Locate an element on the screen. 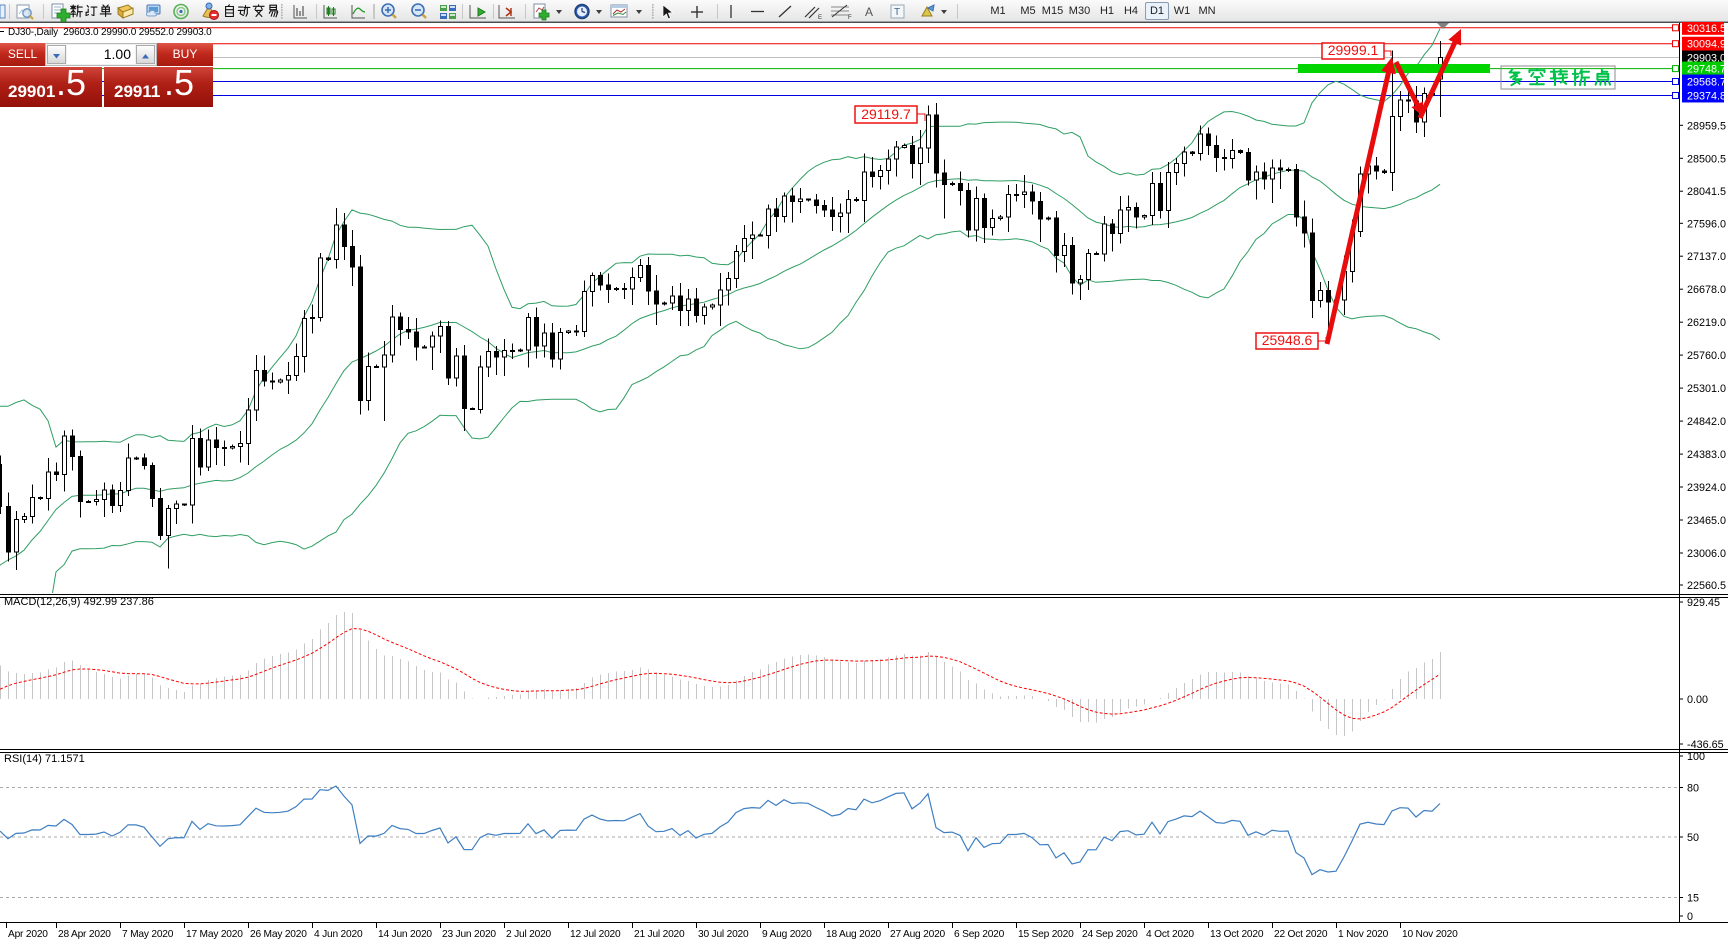 Image resolution: width=1728 pixels, height=945 pixels. svg-text: 23465.0 is located at coordinates (1706, 521).